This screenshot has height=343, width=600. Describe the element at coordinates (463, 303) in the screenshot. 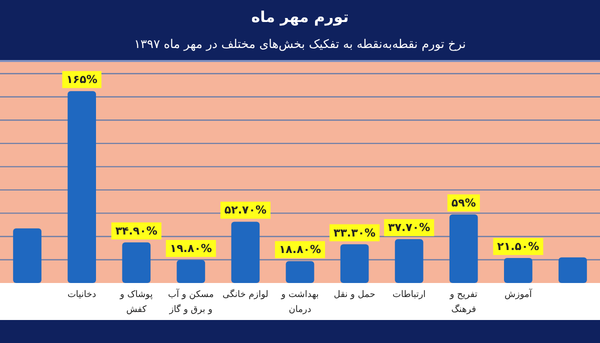

I see `x-tick-label: تفریح و فرهنگ` at that location.